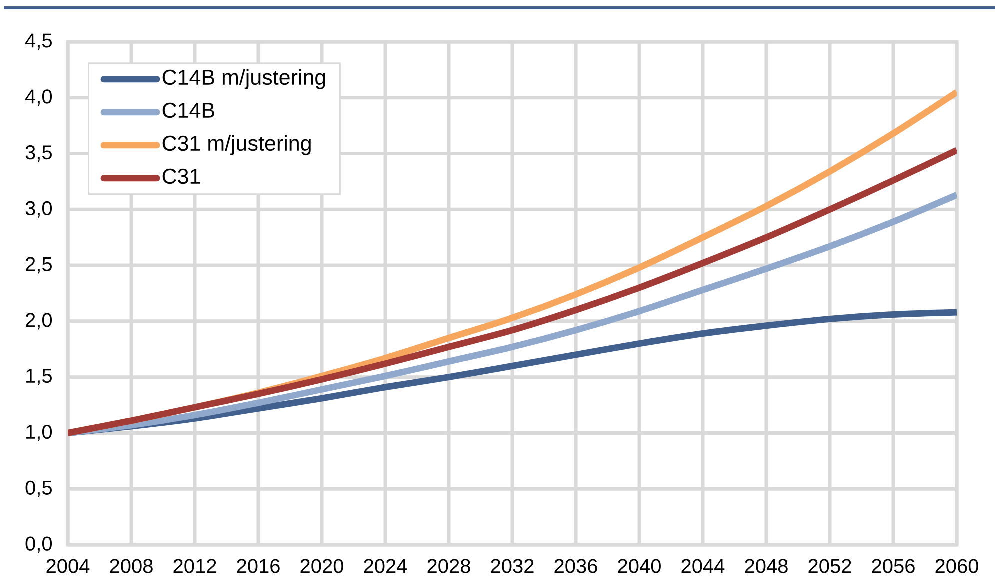 The height and width of the screenshot is (583, 995). Describe the element at coordinates (38, 42) in the screenshot. I see `y-tick-label: 4,5` at that location.